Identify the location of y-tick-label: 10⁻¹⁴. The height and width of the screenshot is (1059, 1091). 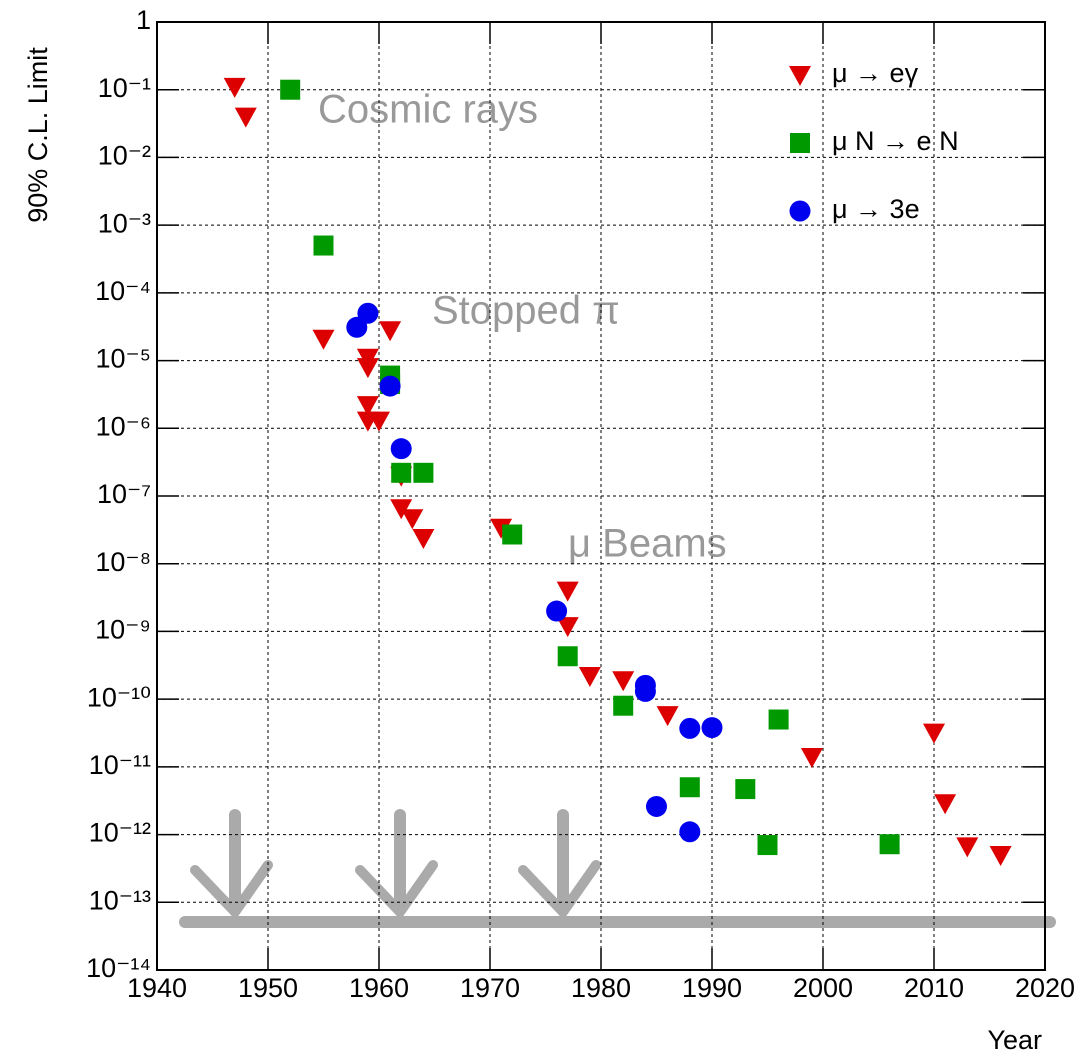
(118, 968).